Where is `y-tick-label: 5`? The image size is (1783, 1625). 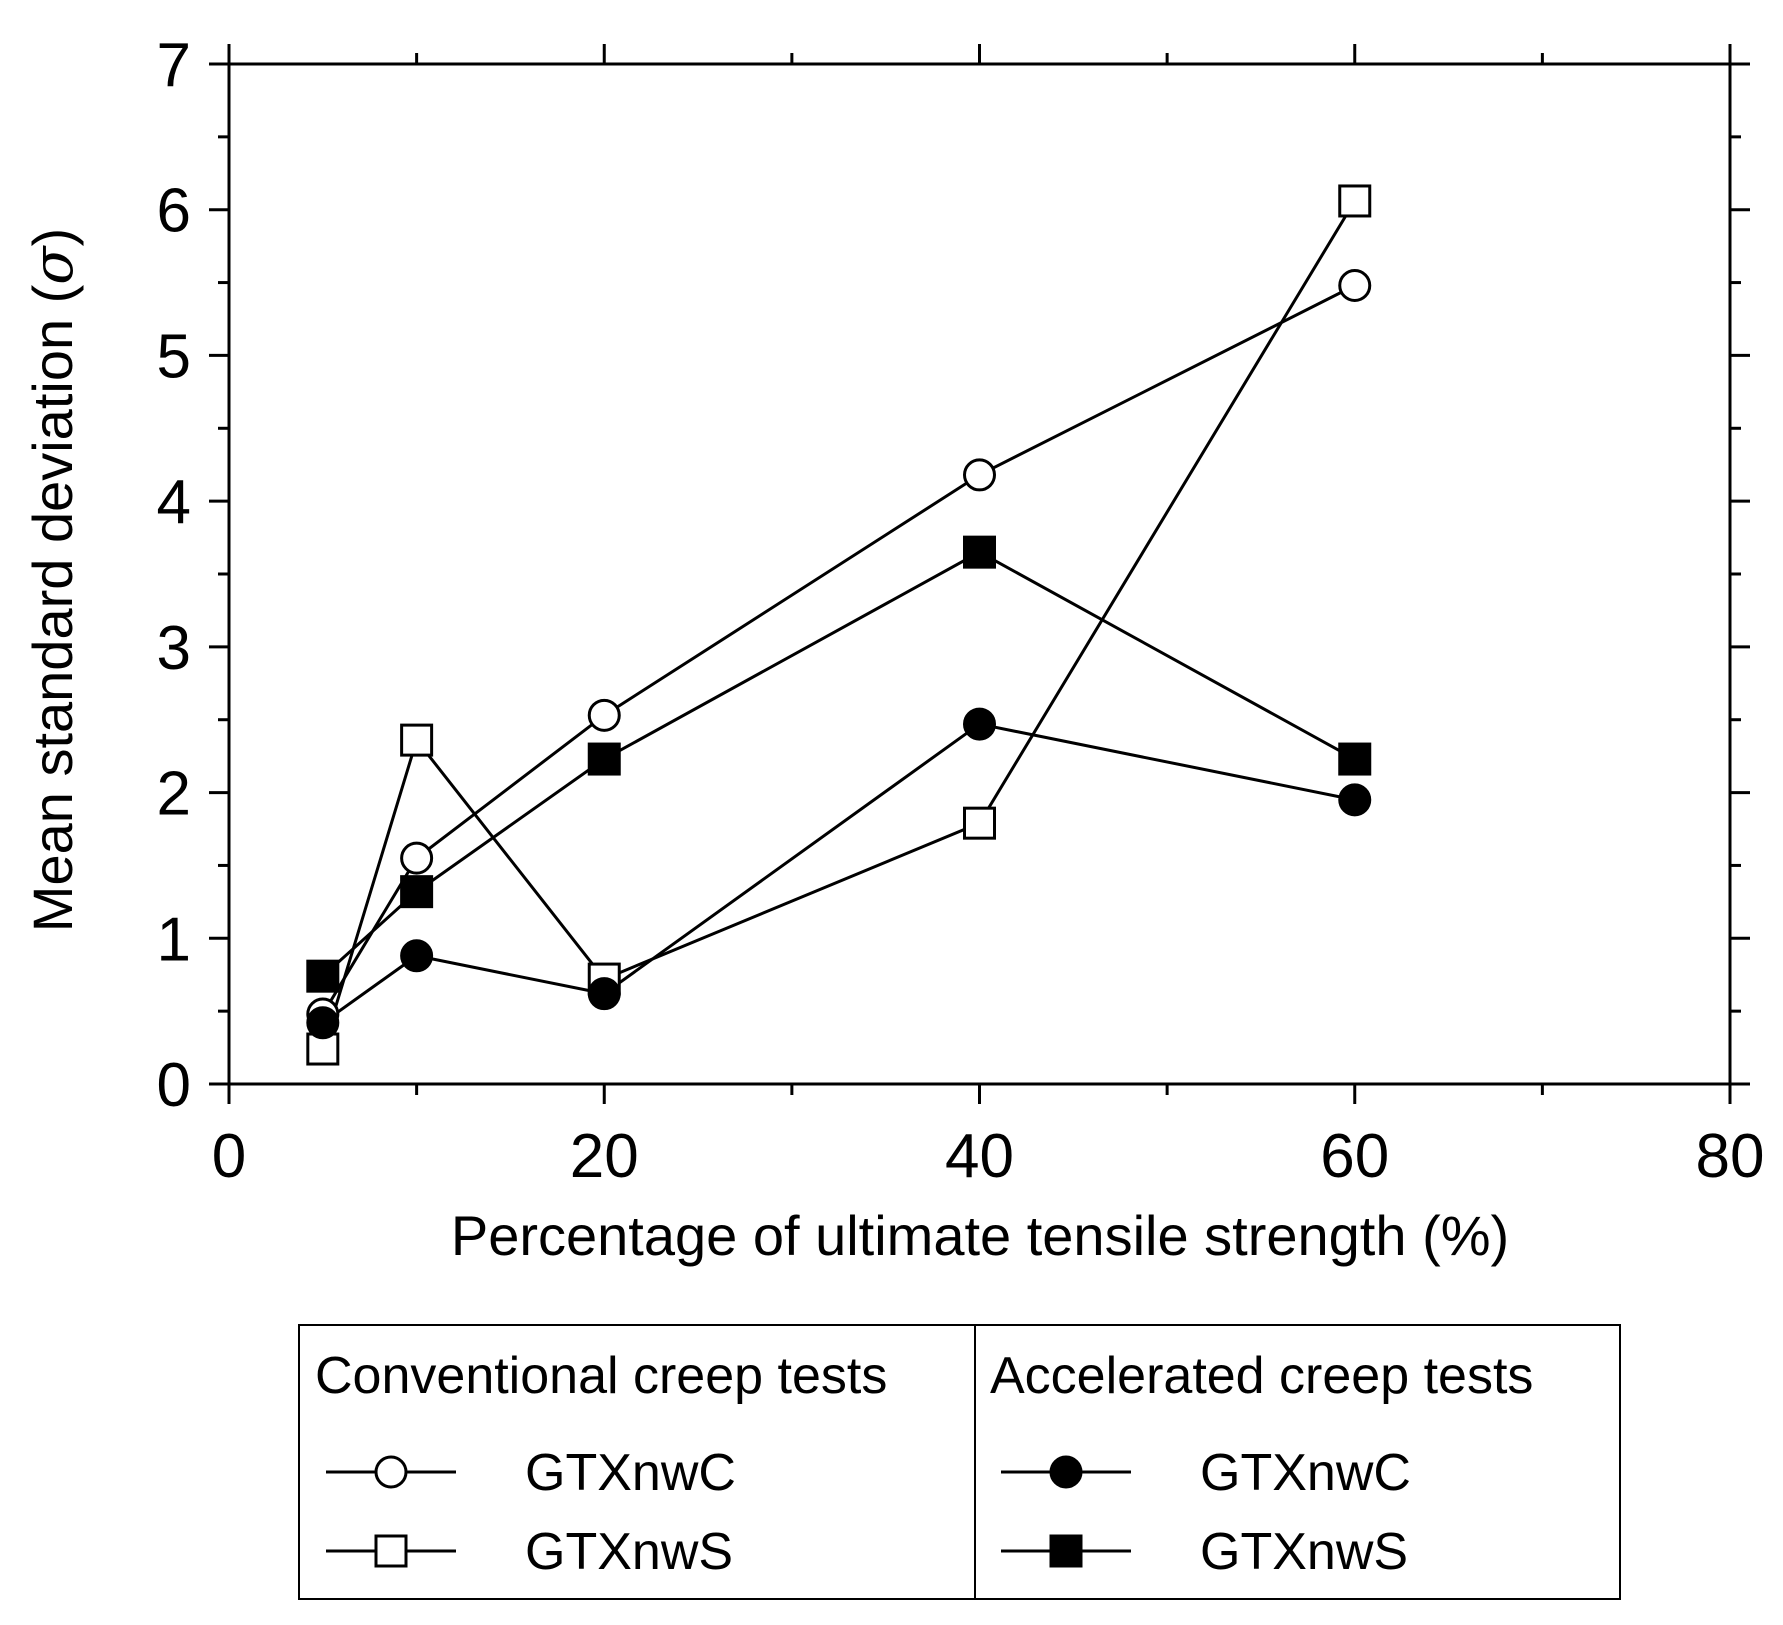 y-tick-label: 5 is located at coordinates (174, 356).